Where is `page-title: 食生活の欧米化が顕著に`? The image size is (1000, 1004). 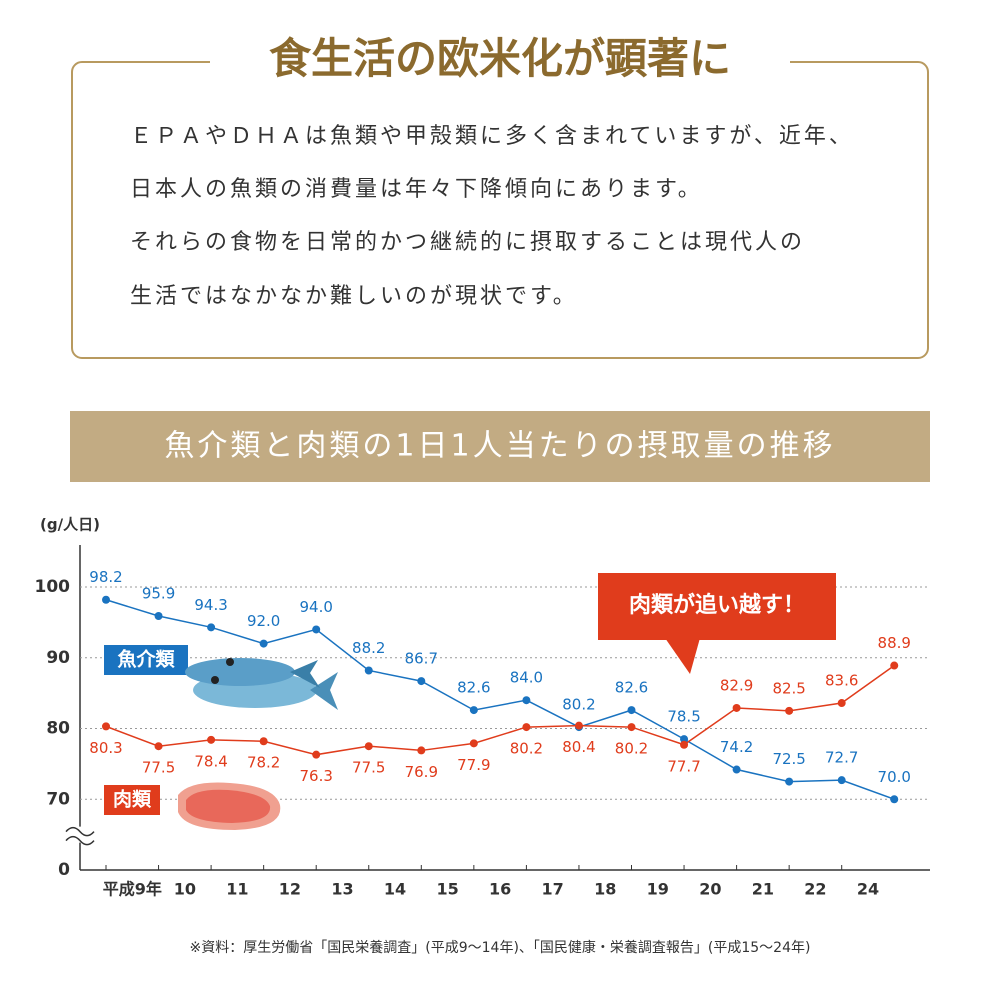 page-title: 食生活の欧米化が顕著に is located at coordinates (500, 58).